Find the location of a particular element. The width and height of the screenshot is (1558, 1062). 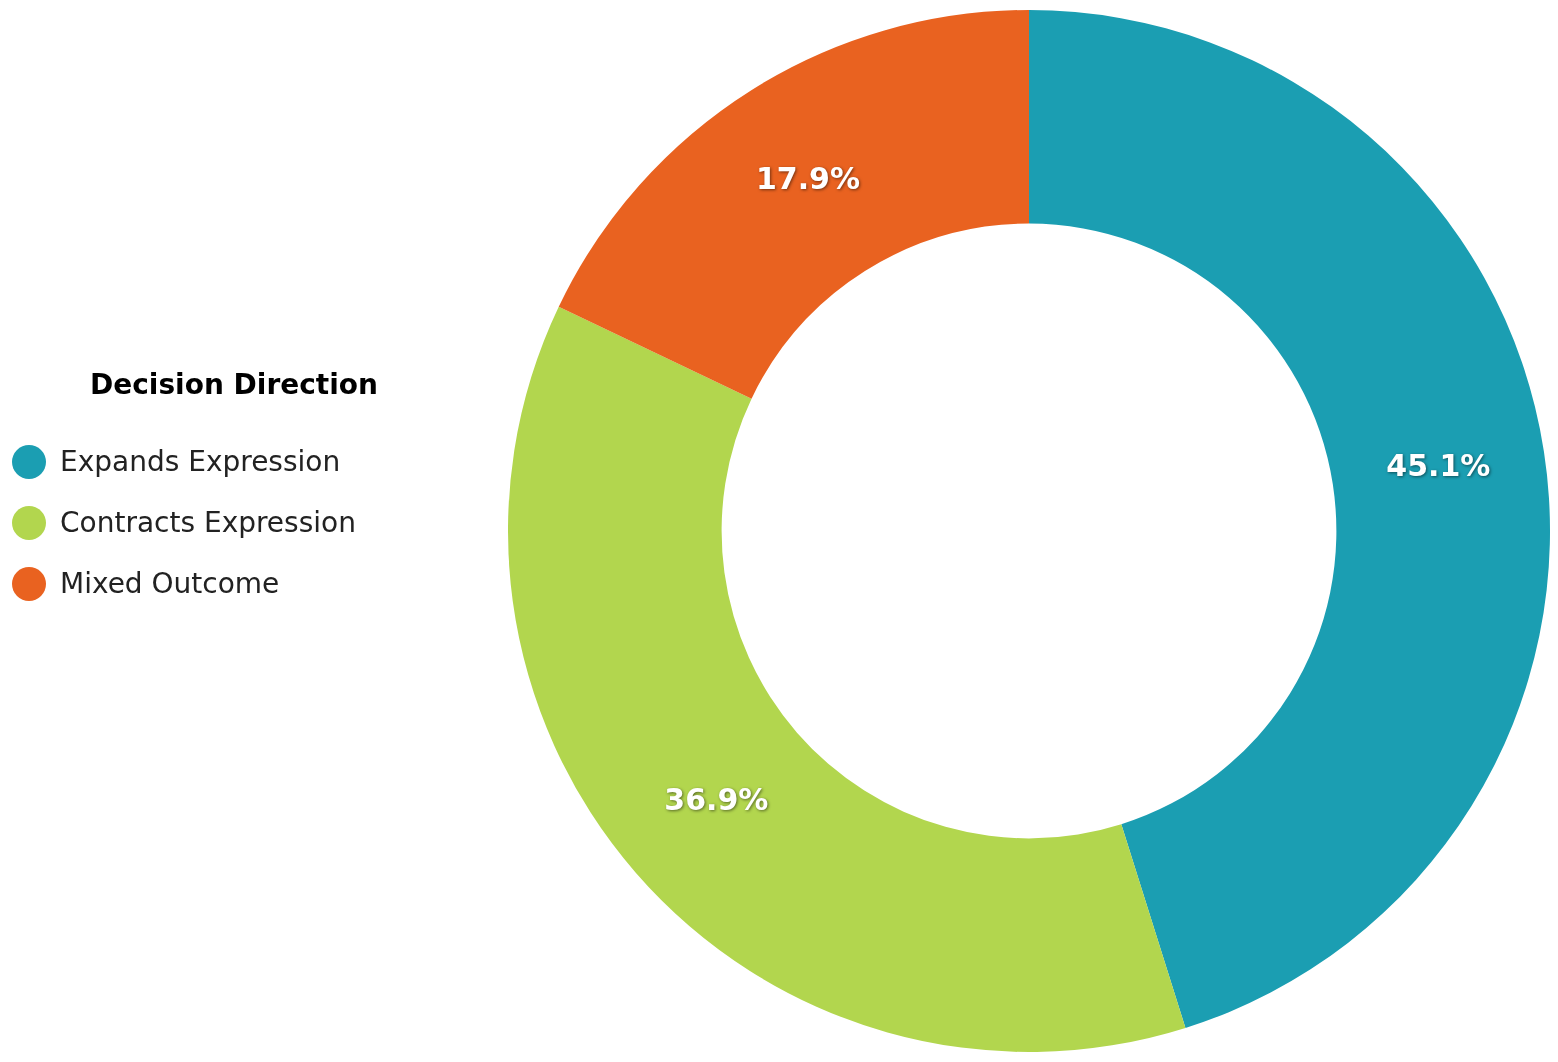

legend-title: Decision Direction is located at coordinates (234, 384).